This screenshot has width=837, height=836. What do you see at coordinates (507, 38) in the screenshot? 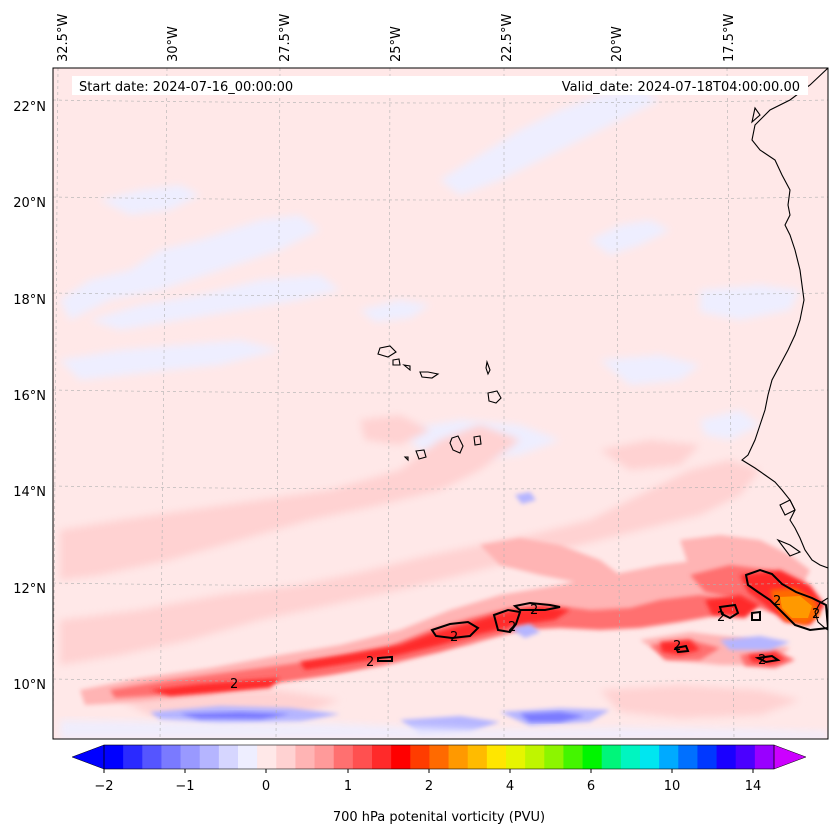
I see `lon-label: 22.5°W` at bounding box center [507, 38].